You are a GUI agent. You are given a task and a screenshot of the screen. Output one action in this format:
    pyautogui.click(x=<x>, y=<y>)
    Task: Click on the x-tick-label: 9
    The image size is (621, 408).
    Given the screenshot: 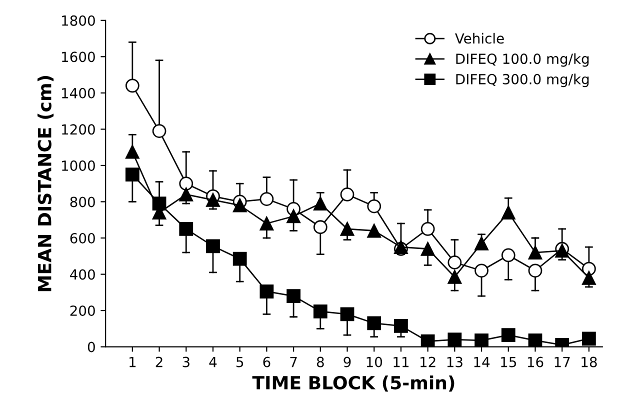 What is the action you would take?
    pyautogui.click(x=347, y=362)
    